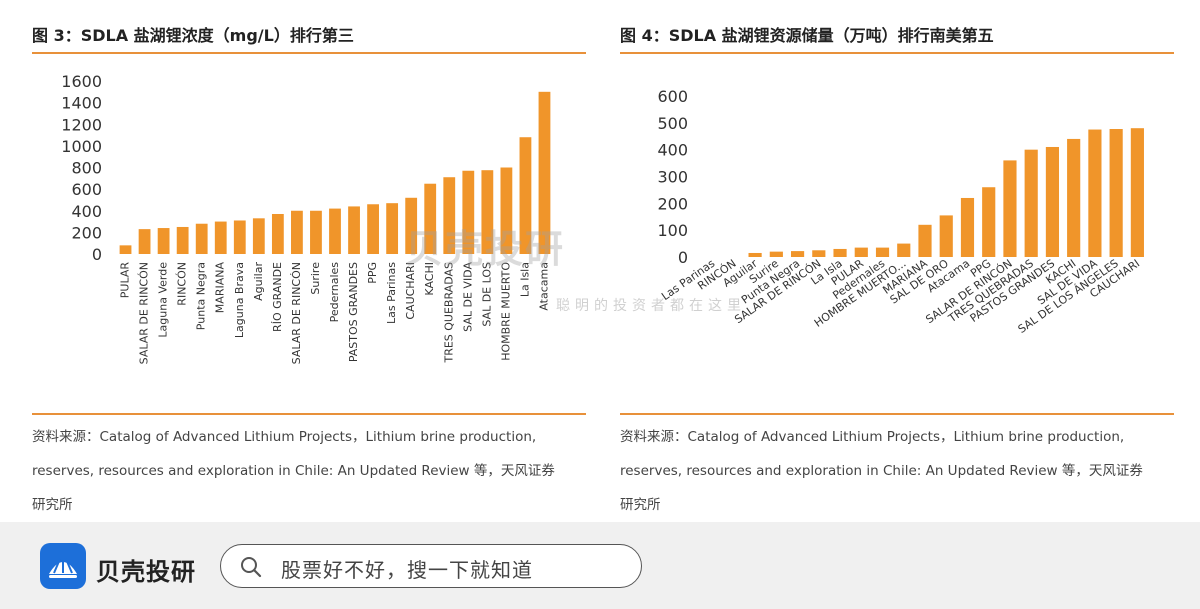 The width and height of the screenshot is (1200, 609). What do you see at coordinates (81, 146) in the screenshot?
I see `y-tick-label: 1000` at bounding box center [81, 146].